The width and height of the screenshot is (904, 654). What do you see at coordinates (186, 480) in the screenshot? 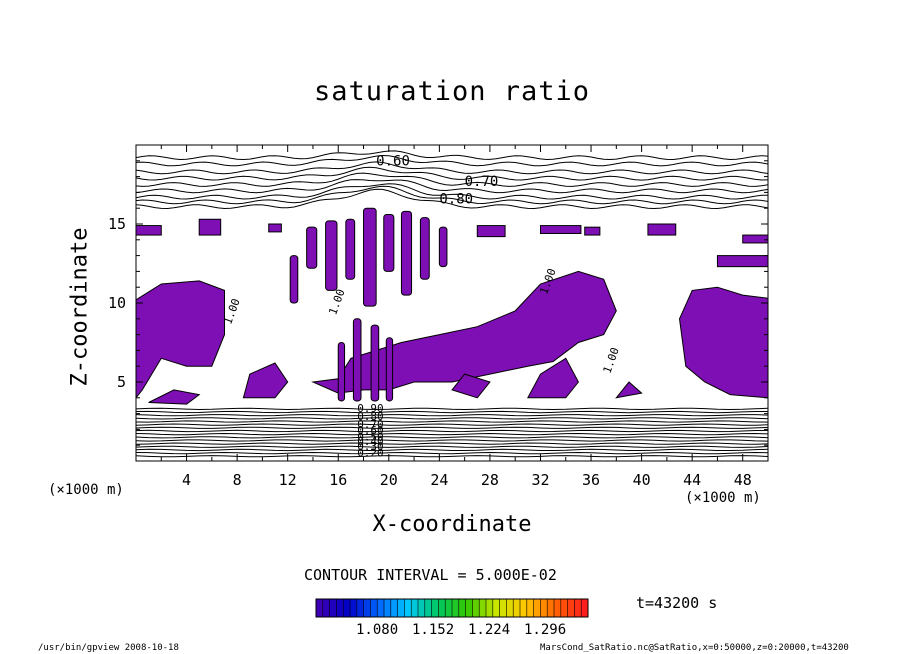
I see `x-tick-label: 4` at bounding box center [186, 480].